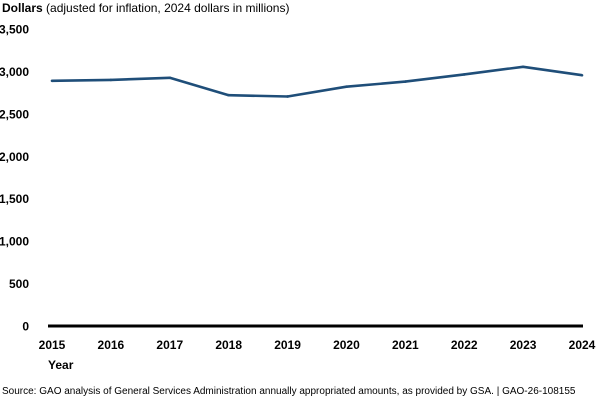 Image resolution: width=600 pixels, height=402 pixels. Describe the element at coordinates (405, 345) in the screenshot. I see `x-tick-label: 2021` at that location.